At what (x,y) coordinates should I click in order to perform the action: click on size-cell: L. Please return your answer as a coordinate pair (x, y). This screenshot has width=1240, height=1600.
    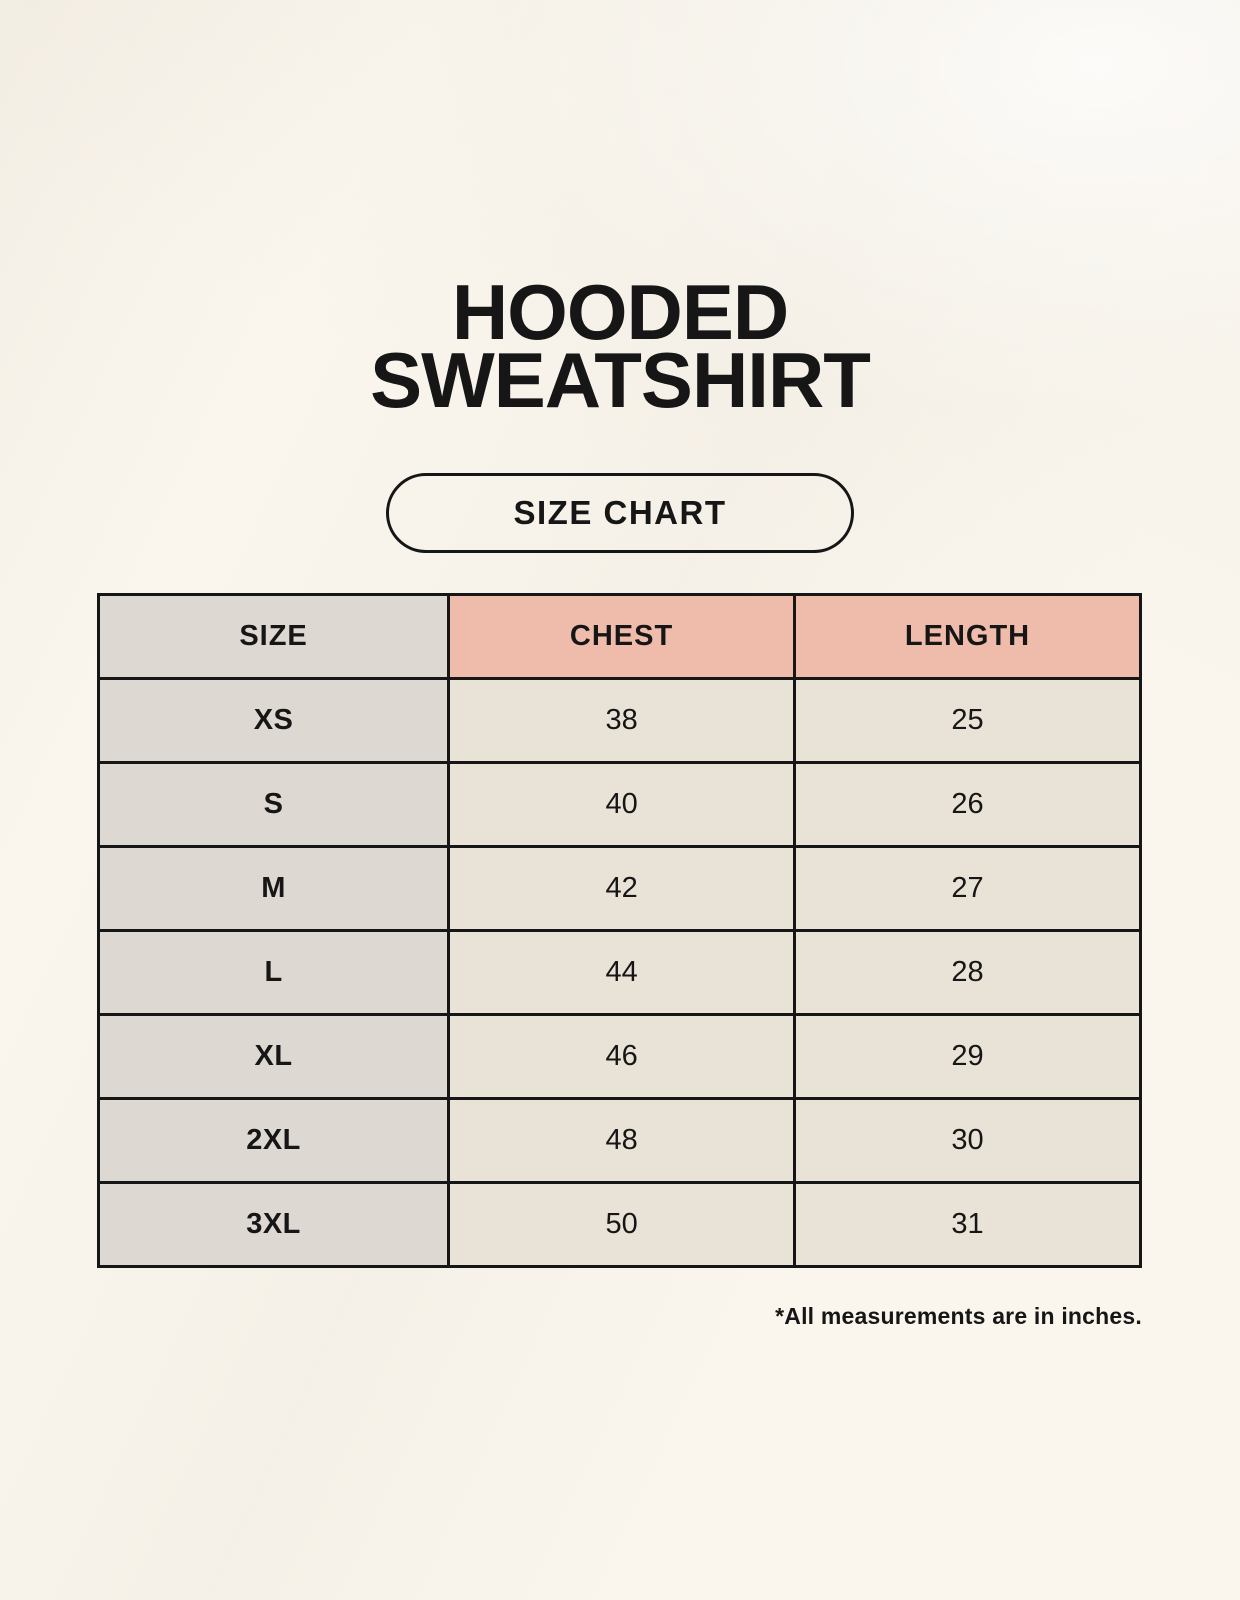
    Looking at the image, I should click on (273, 972).